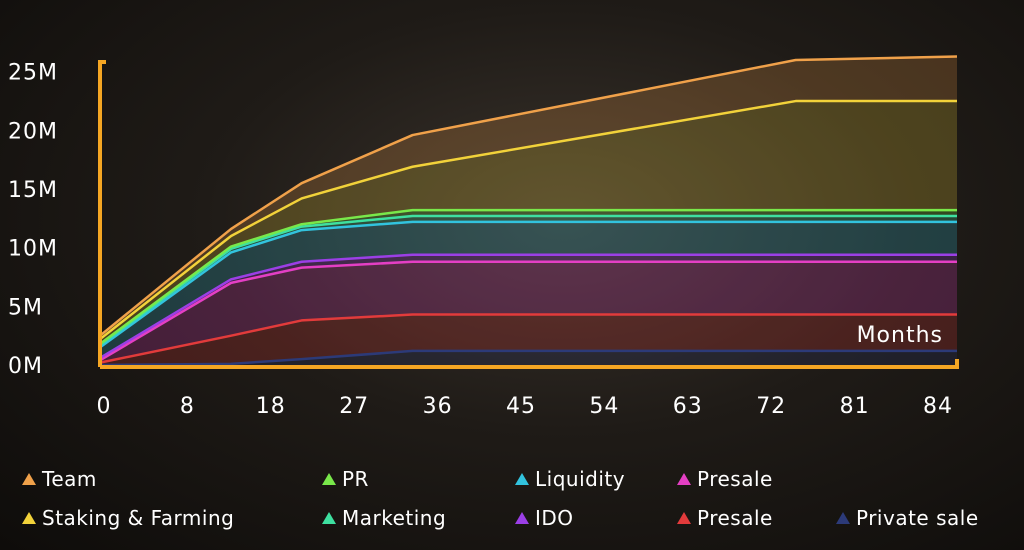  Describe the element at coordinates (529, 364) in the screenshot. I see `x-axis-line` at that location.